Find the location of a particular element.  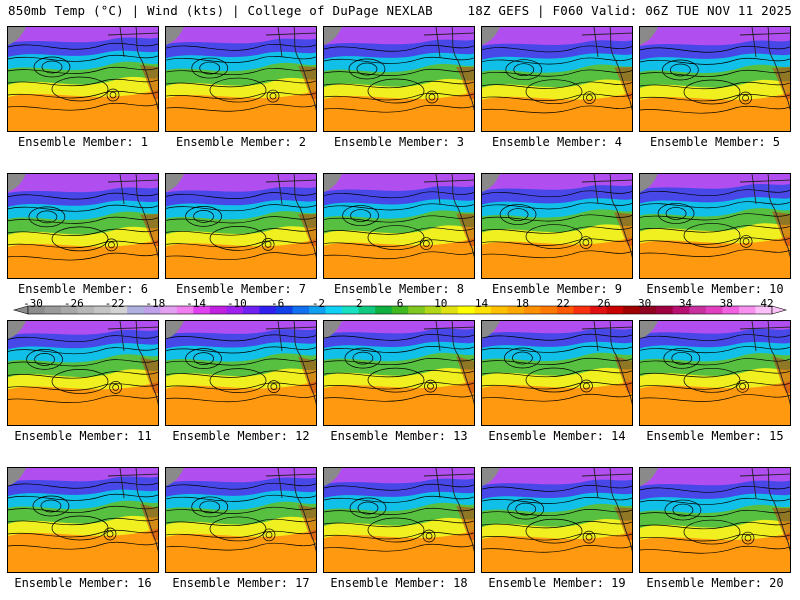

colorbar-tick-label: 2 is located at coordinates (359, 303).